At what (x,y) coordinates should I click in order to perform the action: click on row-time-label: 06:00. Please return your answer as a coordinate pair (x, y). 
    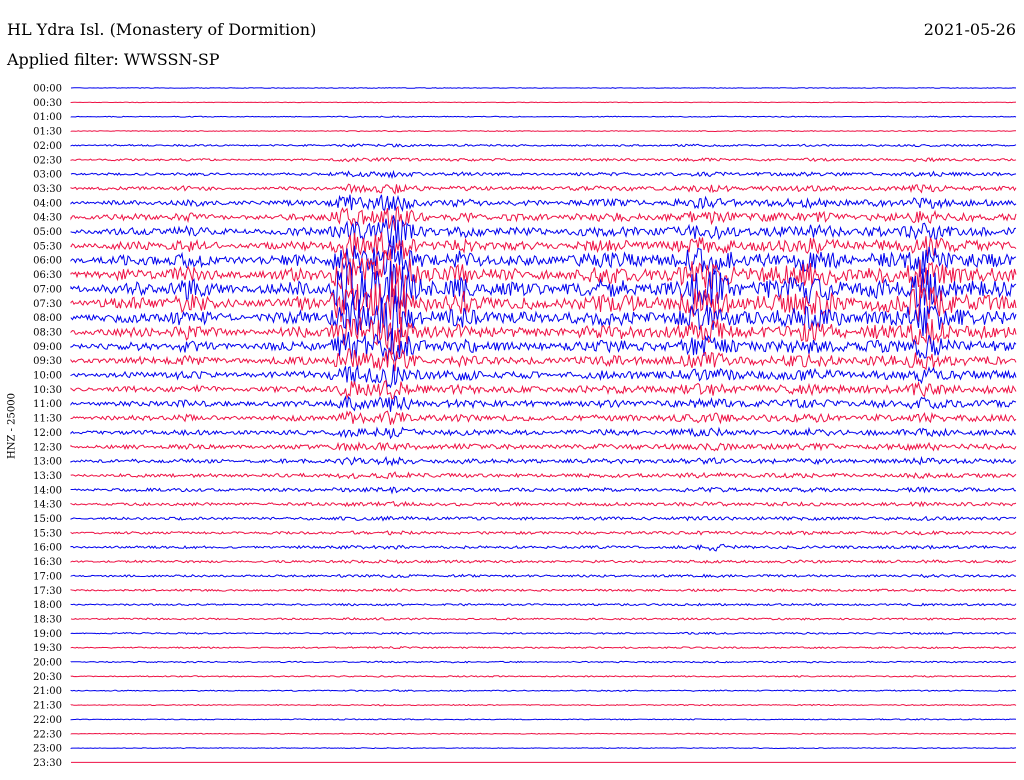
    Looking at the image, I should click on (47, 261).